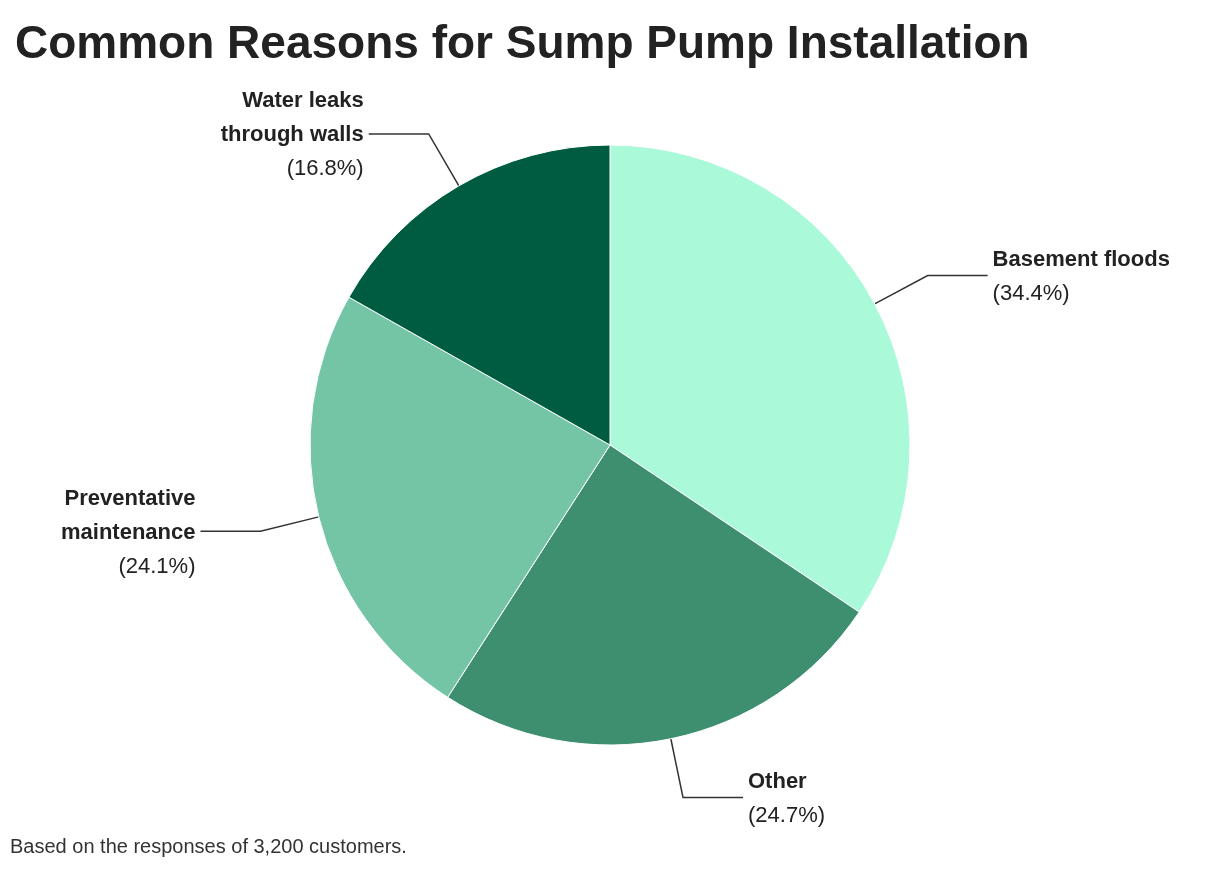  Describe the element at coordinates (325, 168) in the screenshot. I see `data-label: (16.8%)` at that location.